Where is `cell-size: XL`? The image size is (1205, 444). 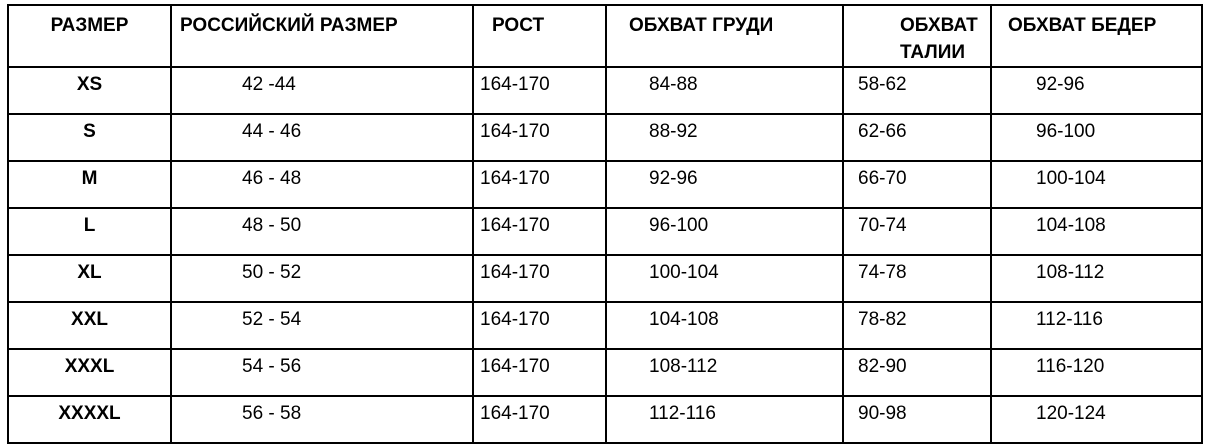 cell-size: XL is located at coordinates (89, 278).